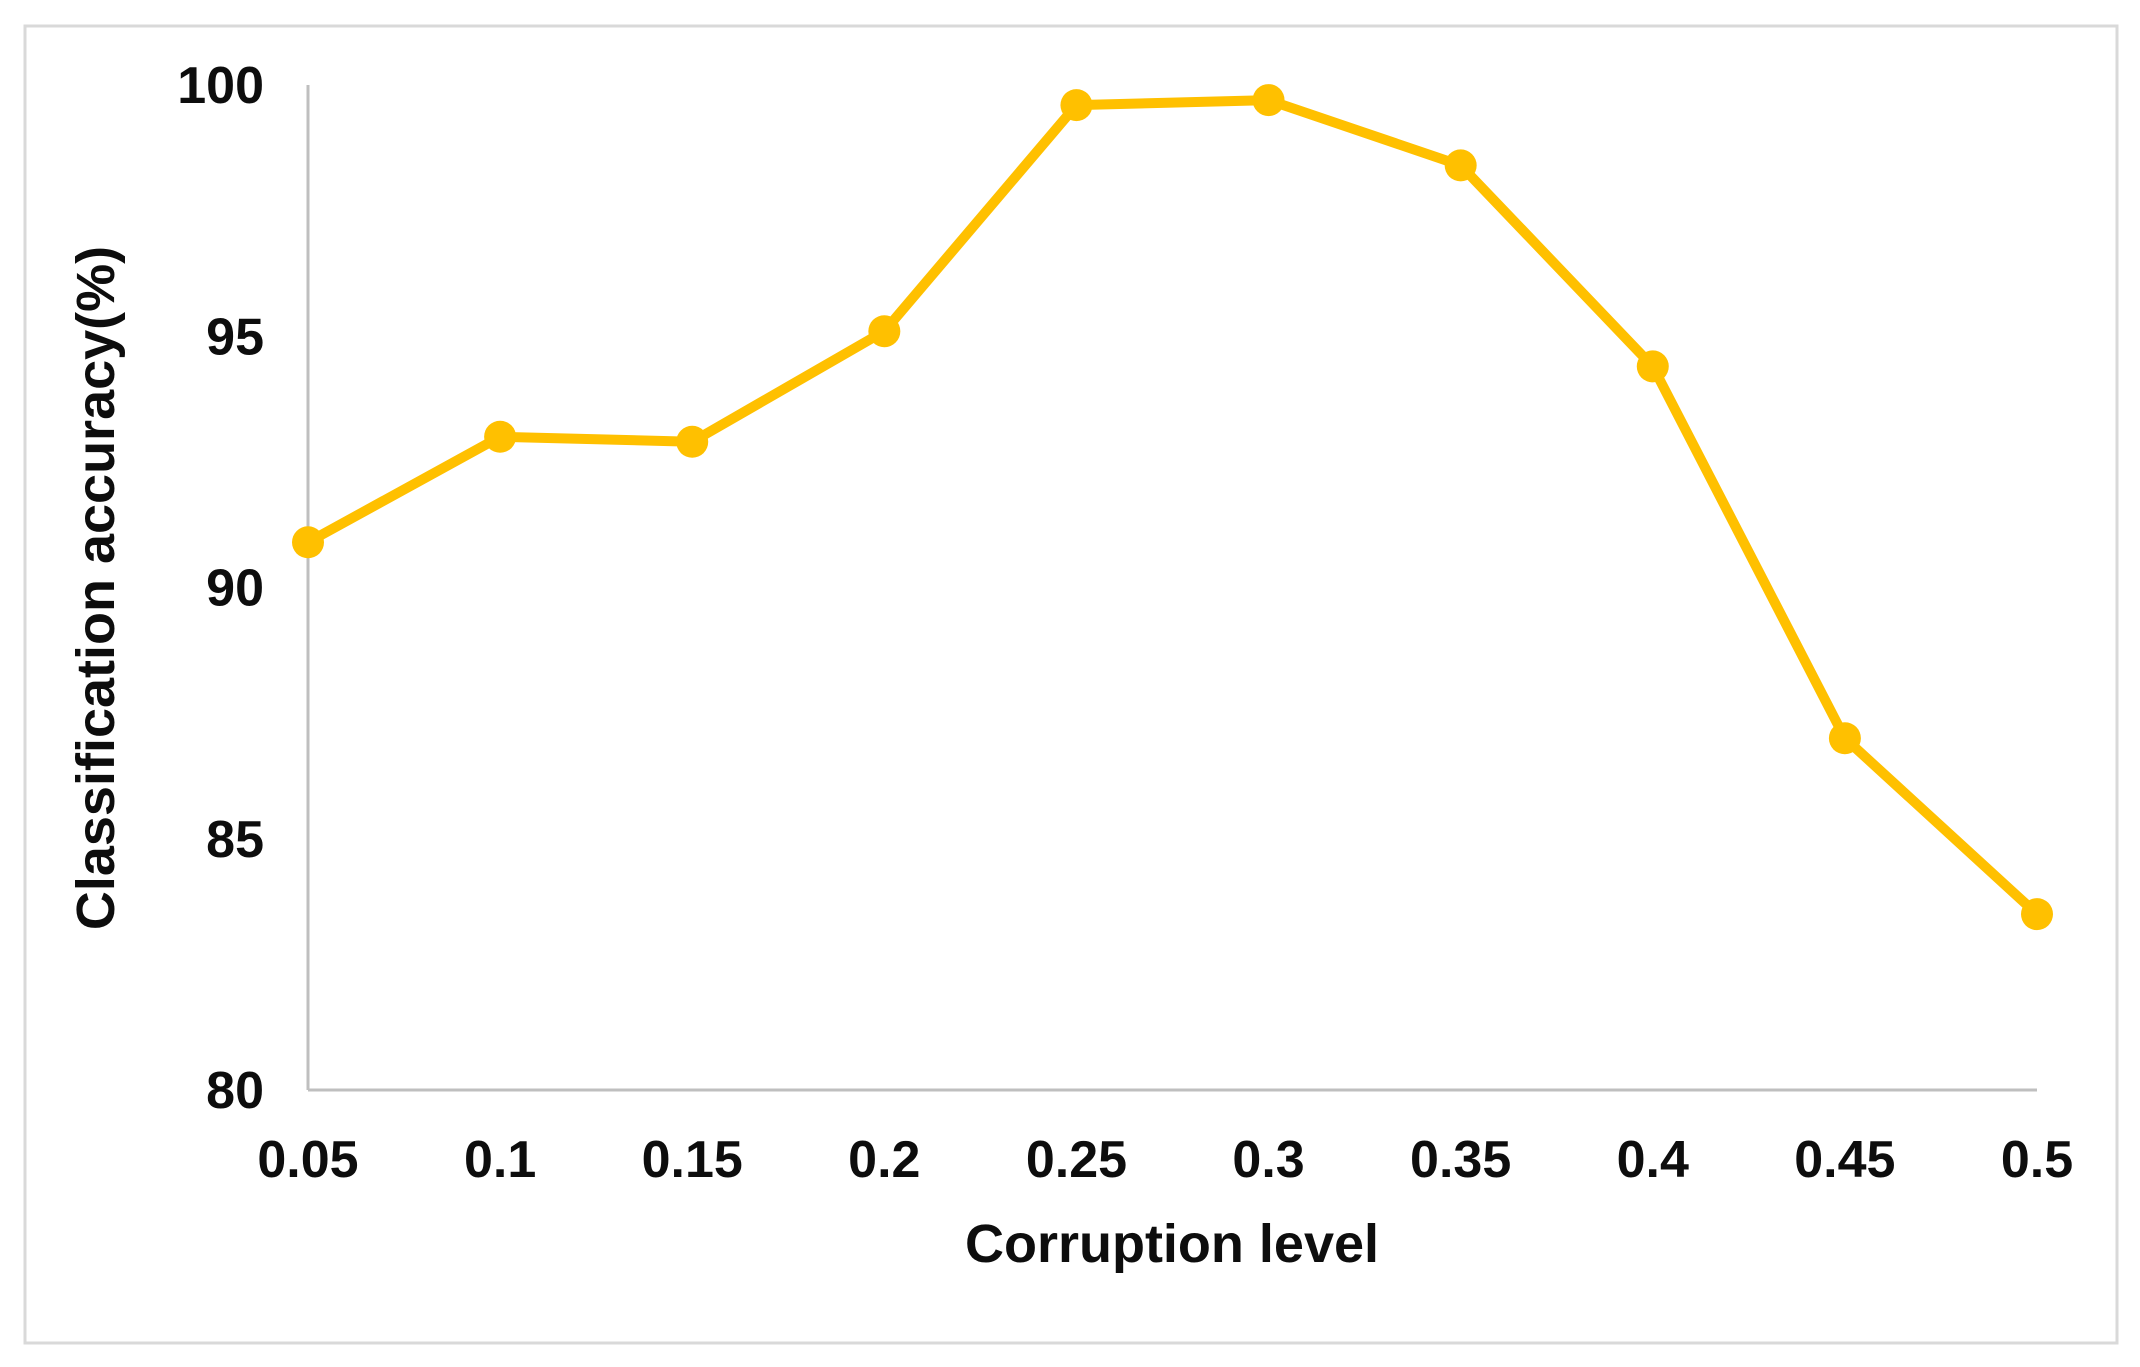 The height and width of the screenshot is (1367, 2140). What do you see at coordinates (307, 1160) in the screenshot?
I see `x-tick-label: 0.05` at bounding box center [307, 1160].